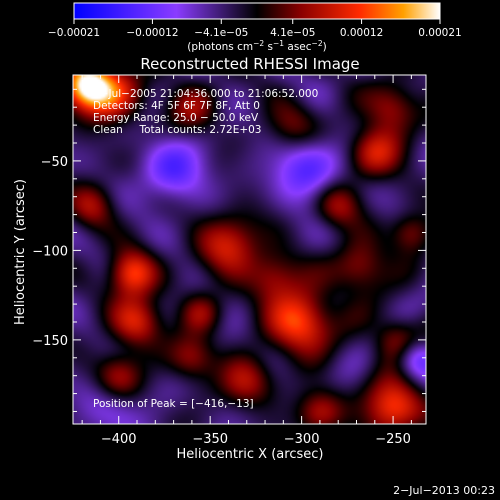  I want to click on annotation-clean: Clean Total counts: 2.72E+03, so click(177, 130).